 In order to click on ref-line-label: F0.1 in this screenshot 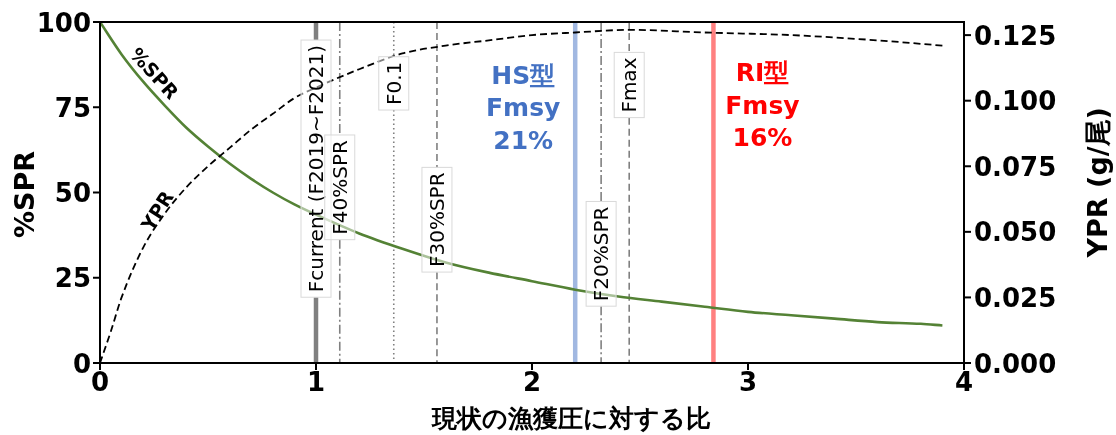, I will do `click(394, 83)`.